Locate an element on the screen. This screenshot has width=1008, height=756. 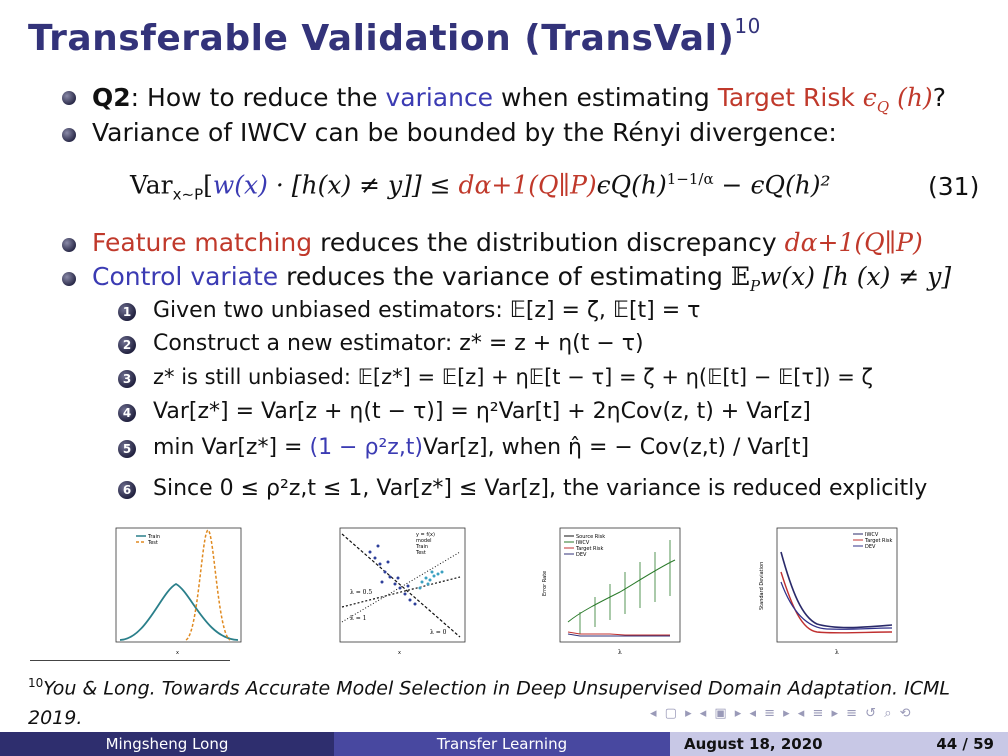
figure-distributions: Train Test x is located at coordinates (178, 591).